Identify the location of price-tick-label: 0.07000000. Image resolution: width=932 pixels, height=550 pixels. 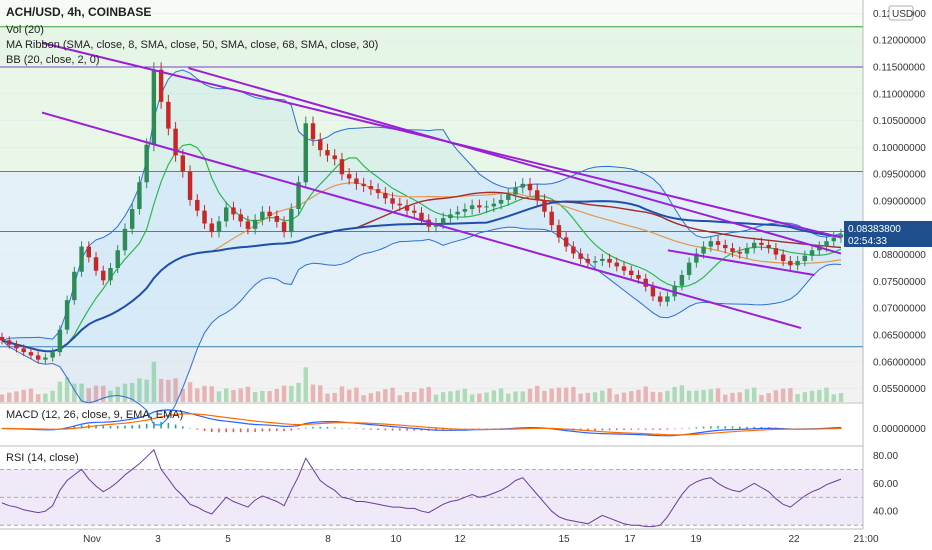
(899, 309).